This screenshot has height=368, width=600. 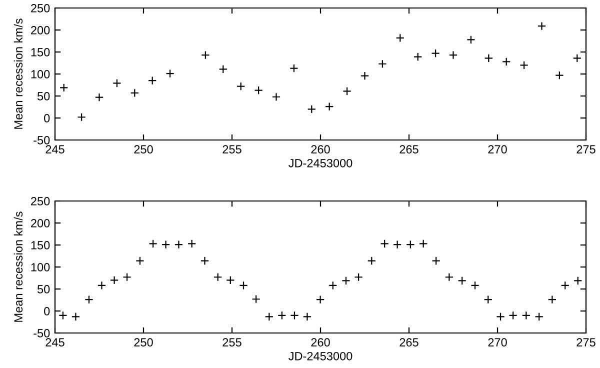 I want to click on x-tick-label: 260, so click(x=320, y=342).